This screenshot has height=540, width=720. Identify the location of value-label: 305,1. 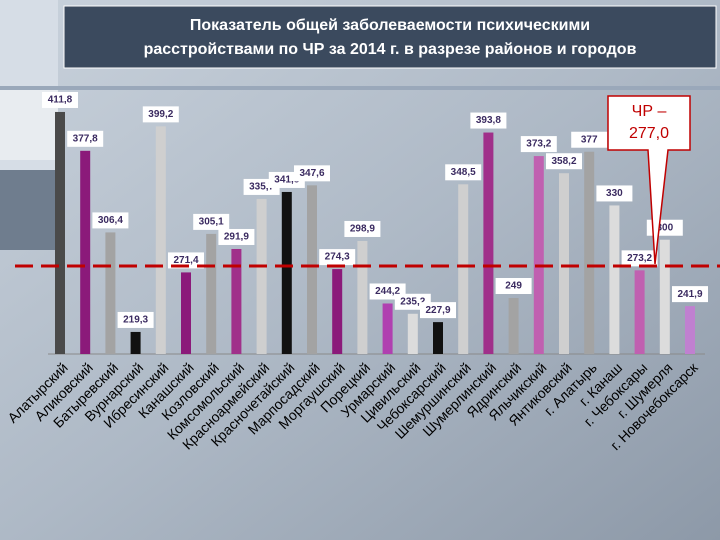
(211, 222).